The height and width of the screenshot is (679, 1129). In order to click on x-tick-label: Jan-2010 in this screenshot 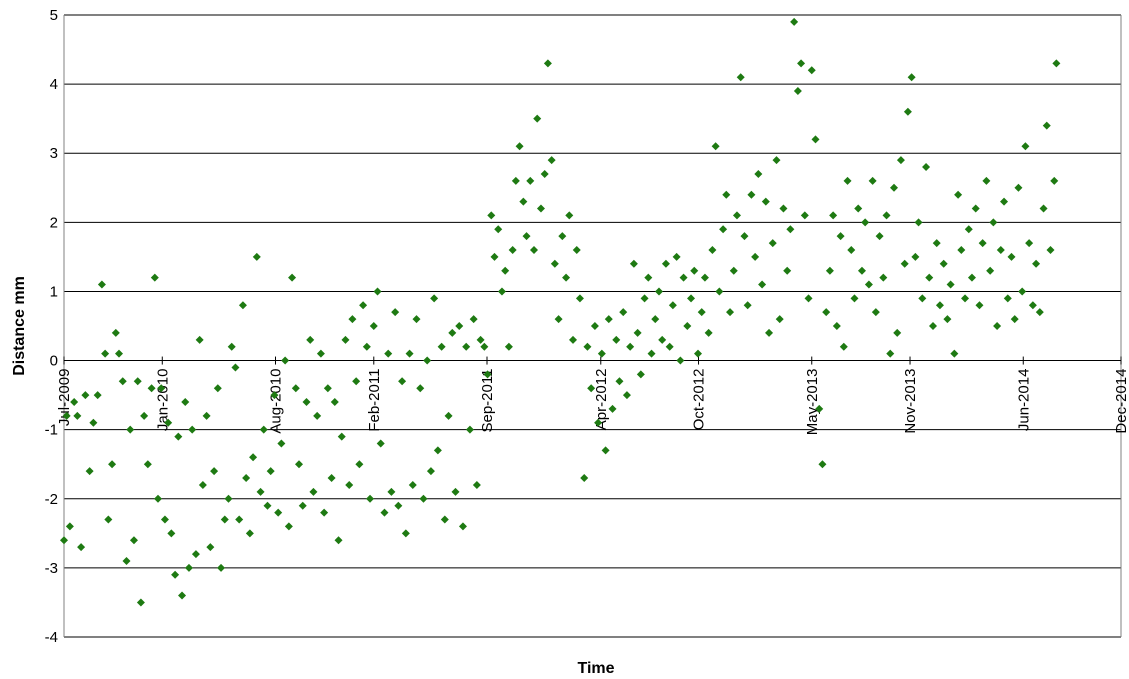, I will do `click(162, 400)`.